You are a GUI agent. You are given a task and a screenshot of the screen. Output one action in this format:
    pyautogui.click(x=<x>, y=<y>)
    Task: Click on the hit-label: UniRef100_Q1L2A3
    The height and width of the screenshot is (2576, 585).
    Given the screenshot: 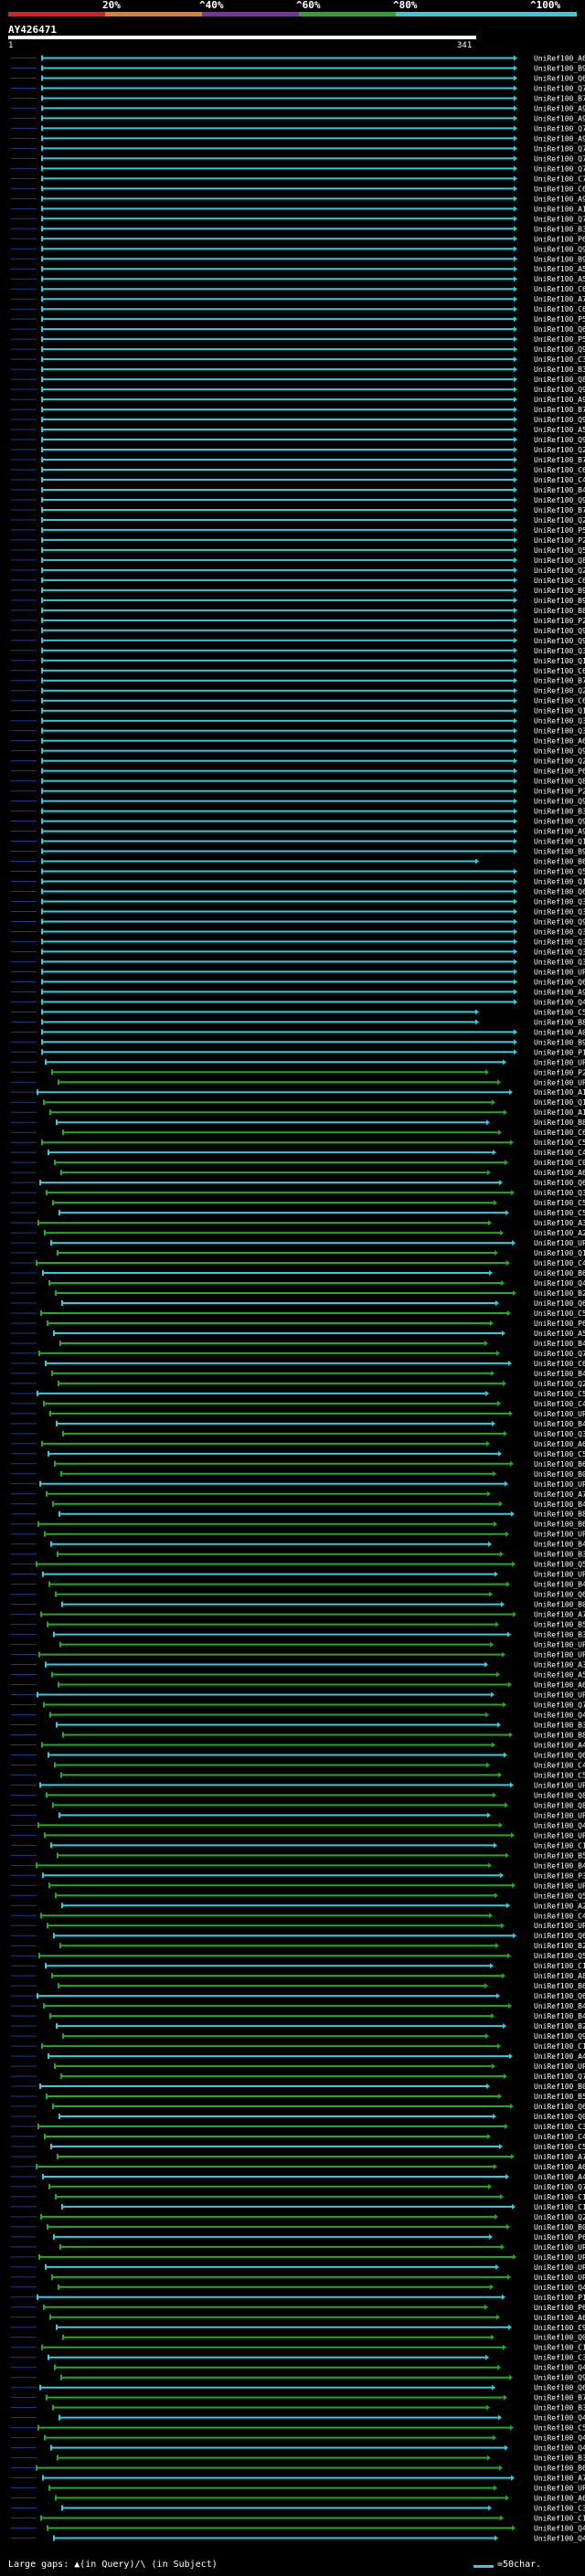 What is the action you would take?
    pyautogui.click(x=560, y=1102)
    